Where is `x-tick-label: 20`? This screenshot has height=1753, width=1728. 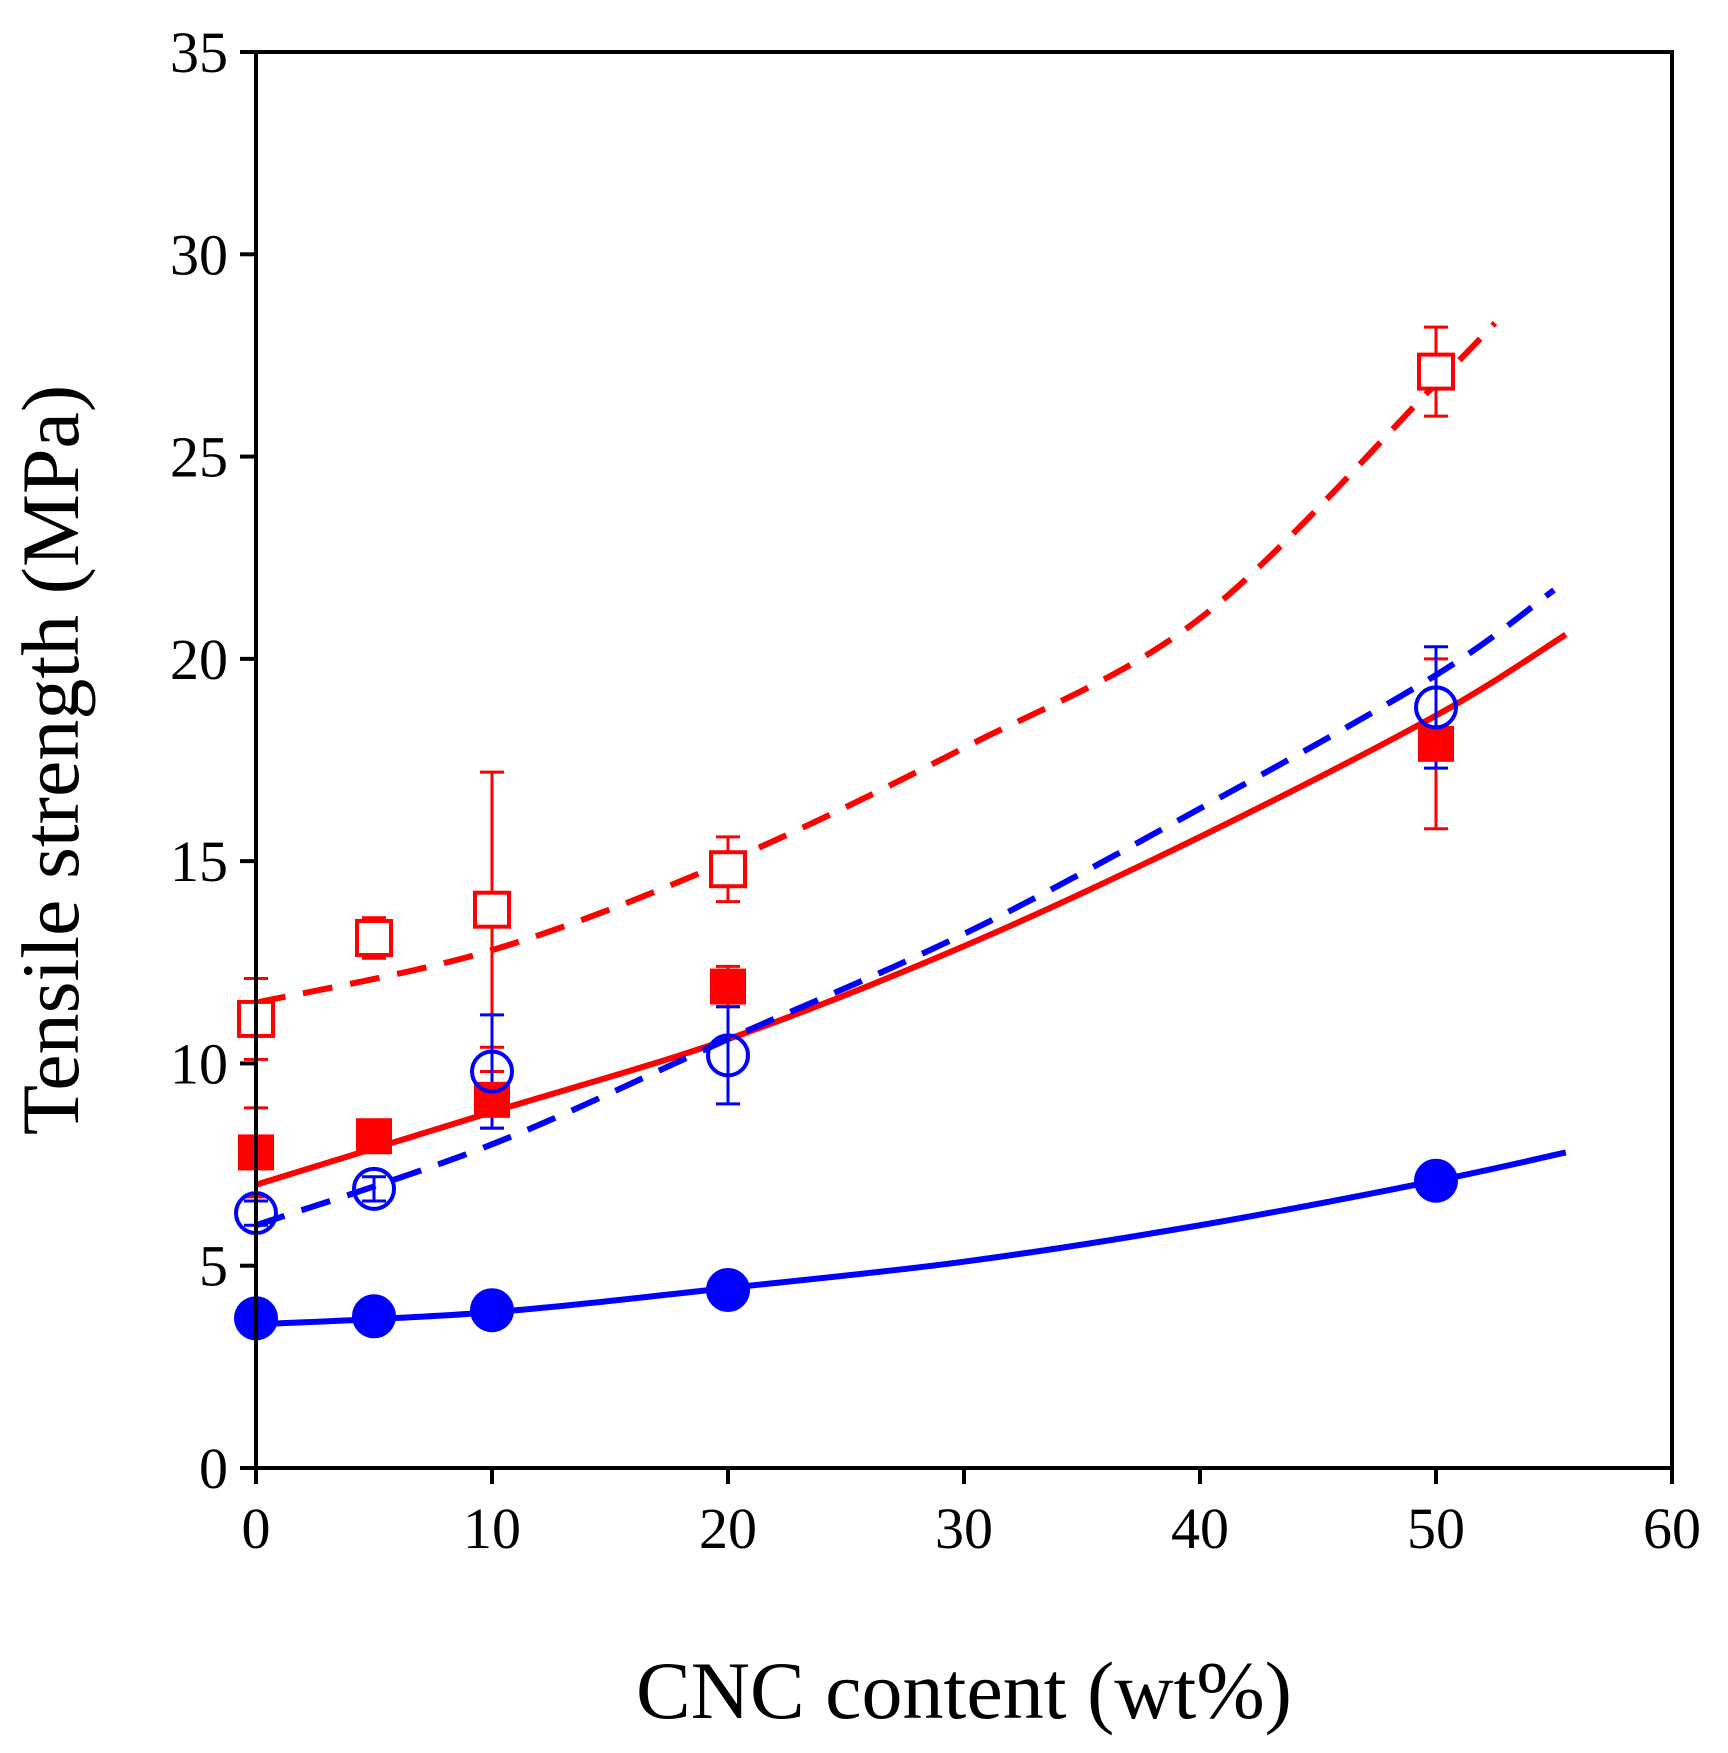 x-tick-label: 20 is located at coordinates (728, 1528).